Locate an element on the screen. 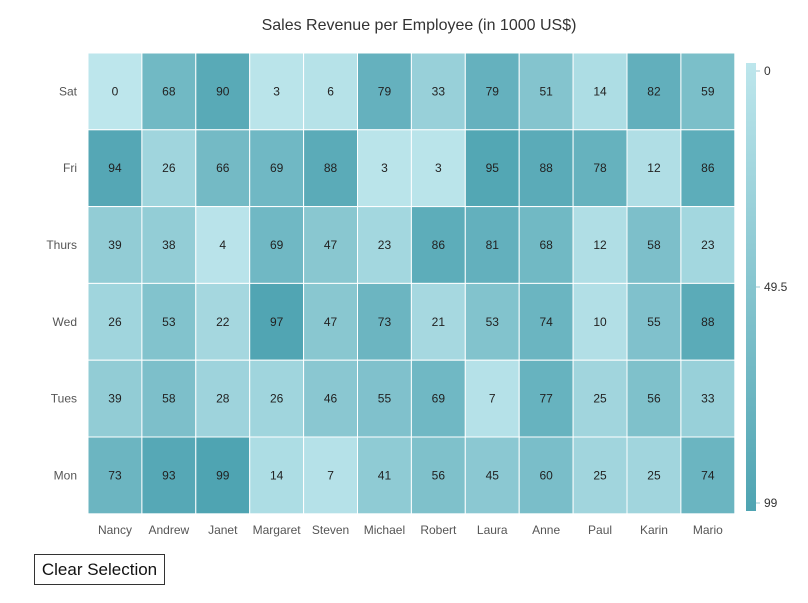 Image resolution: width=808 pixels, height=603 pixels. cell-value-label: 93 is located at coordinates (169, 475).